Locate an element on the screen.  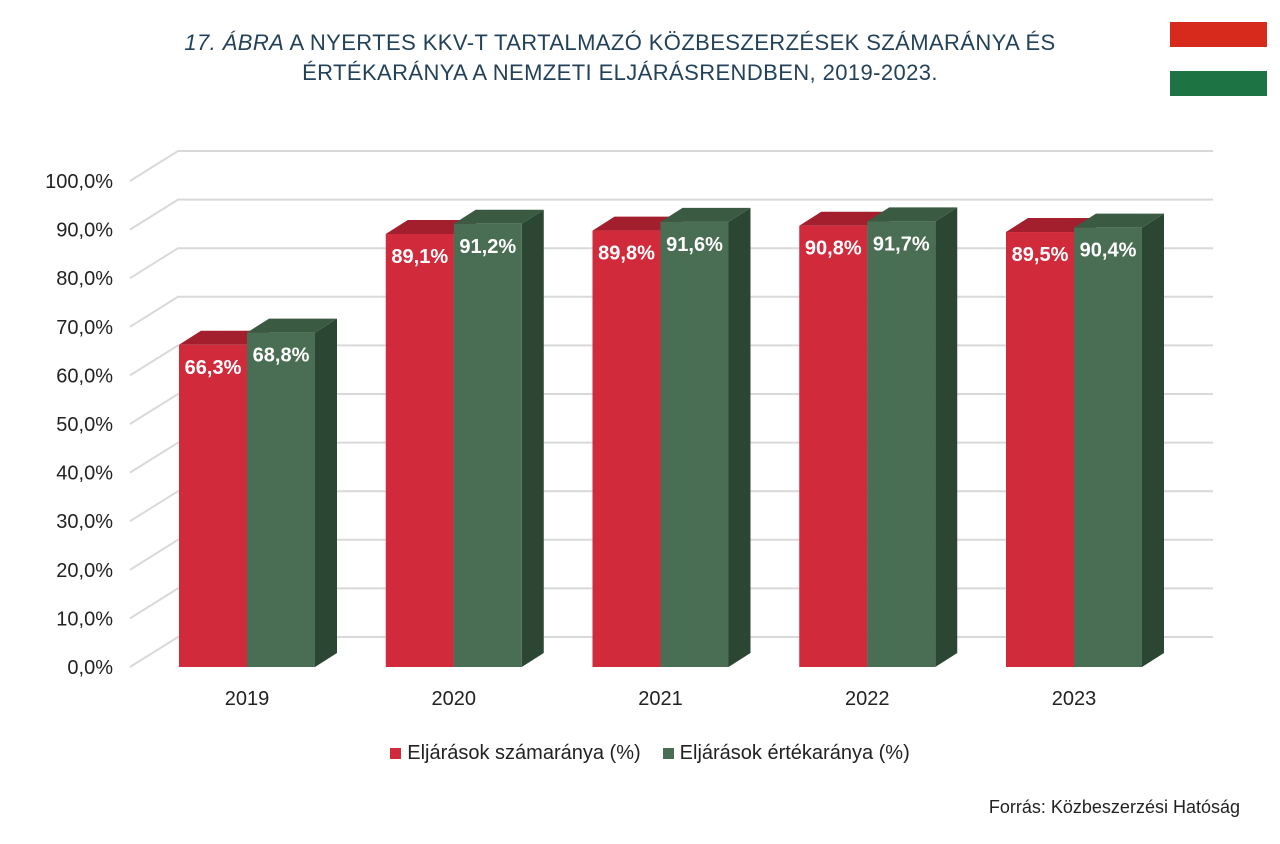
legend-item-szamaranya: Eljárások számaránya (%) is located at coordinates (515, 753).